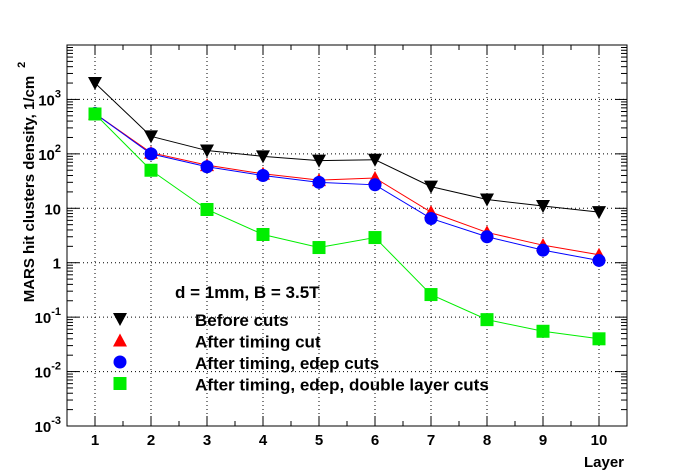  What do you see at coordinates (431, 440) in the screenshot?
I see `x-tick-label: 7` at bounding box center [431, 440].